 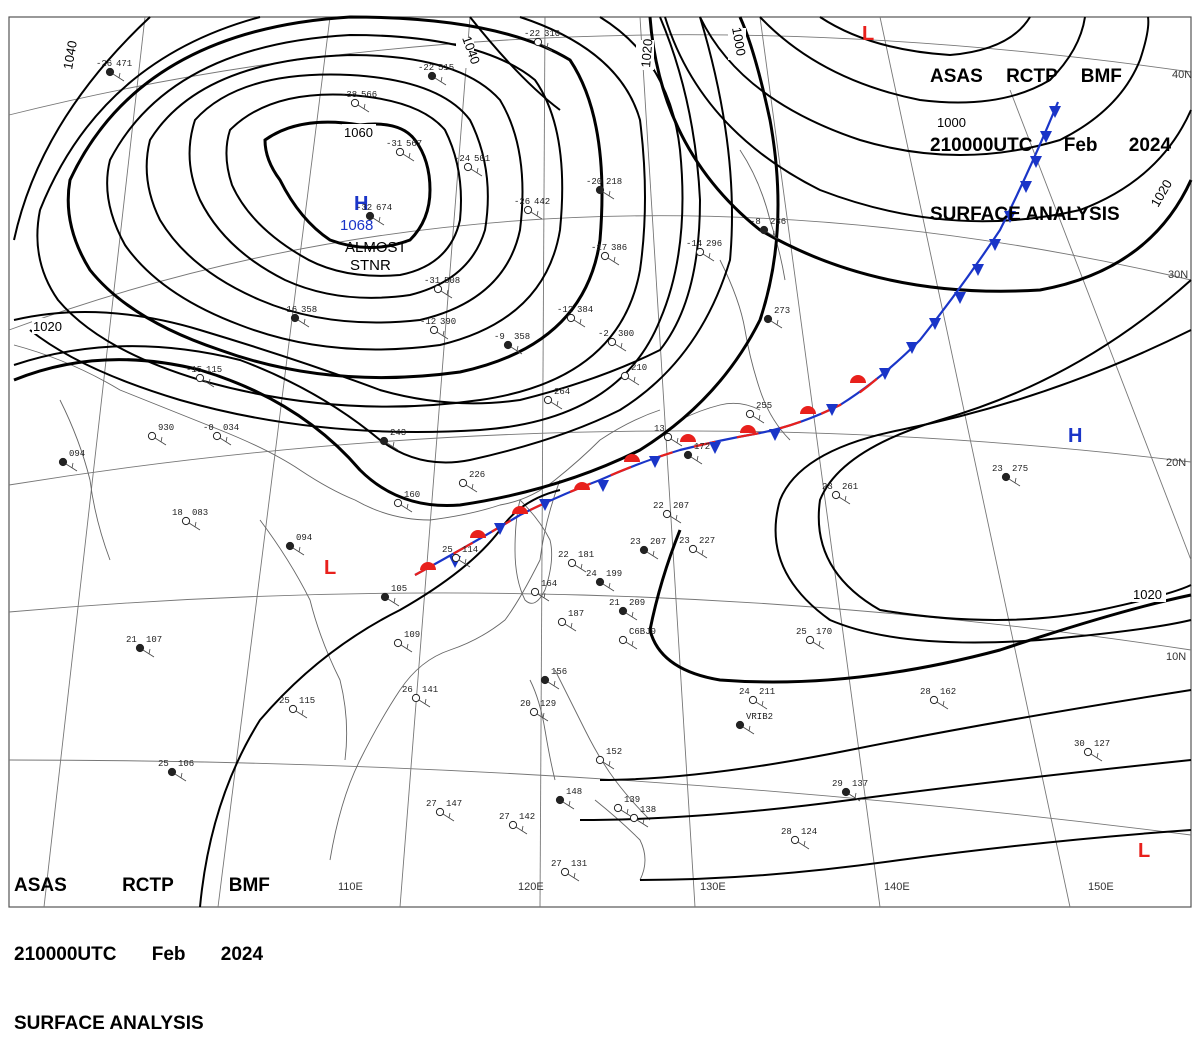 What do you see at coordinates (477, 475) in the screenshot?
I see `station-pressure: 226` at bounding box center [477, 475].